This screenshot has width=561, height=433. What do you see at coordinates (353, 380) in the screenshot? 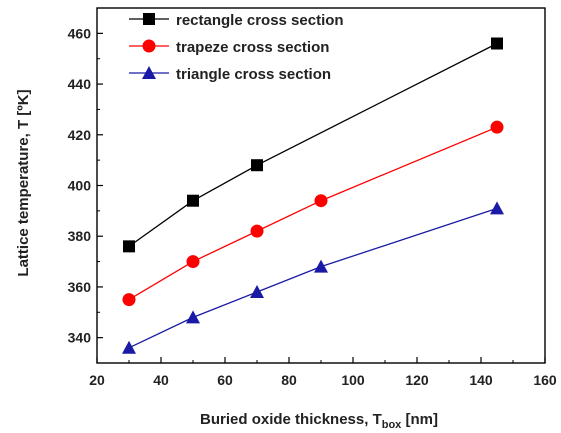
I see `x-tick-label: 100` at bounding box center [353, 380].